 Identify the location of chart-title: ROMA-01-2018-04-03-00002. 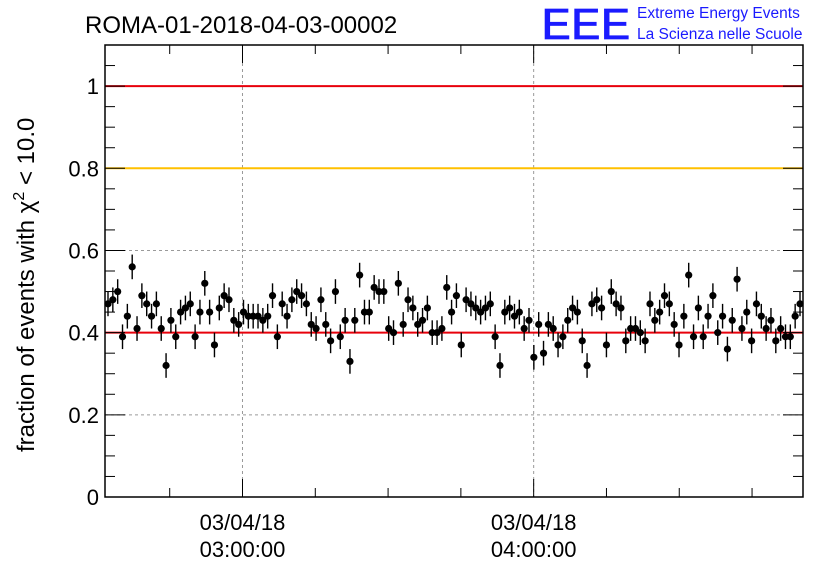
(241, 25).